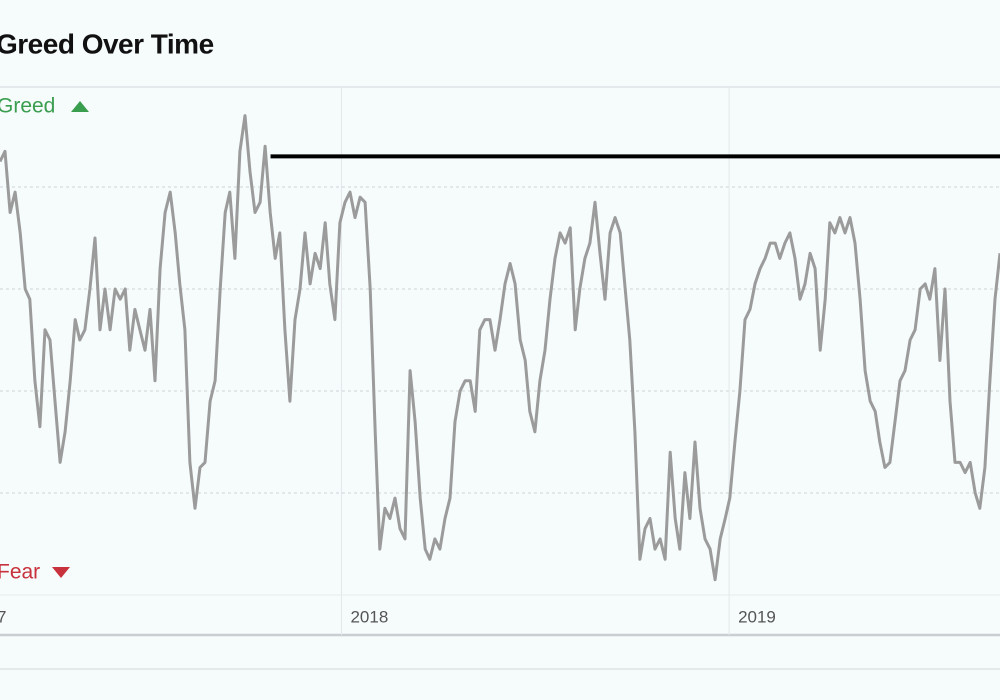  I want to click on down-triangle, so click(61, 572).